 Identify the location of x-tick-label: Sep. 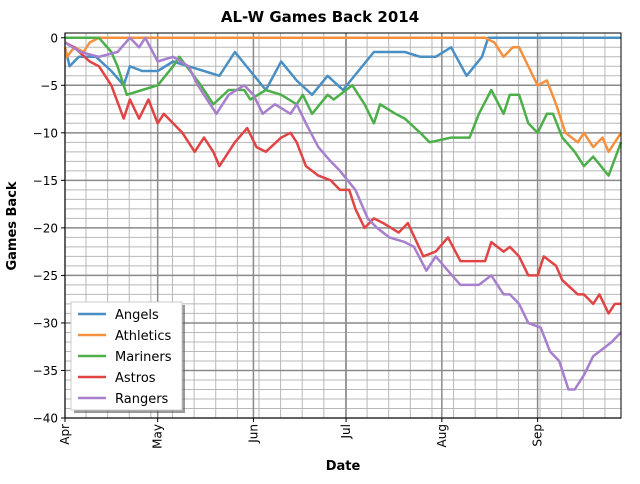
(538, 435).